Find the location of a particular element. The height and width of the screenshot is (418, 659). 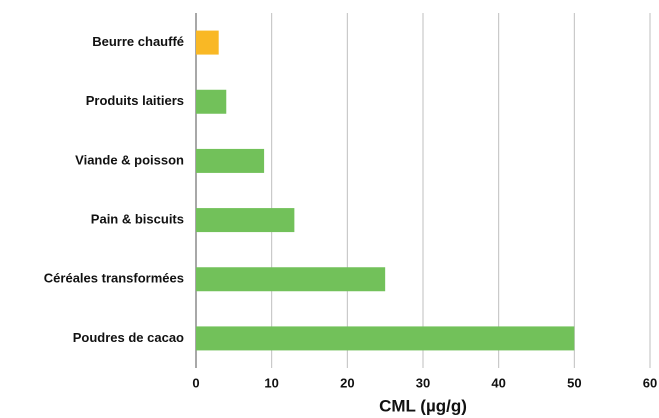

x-tick-label: 30 is located at coordinates (423, 382).